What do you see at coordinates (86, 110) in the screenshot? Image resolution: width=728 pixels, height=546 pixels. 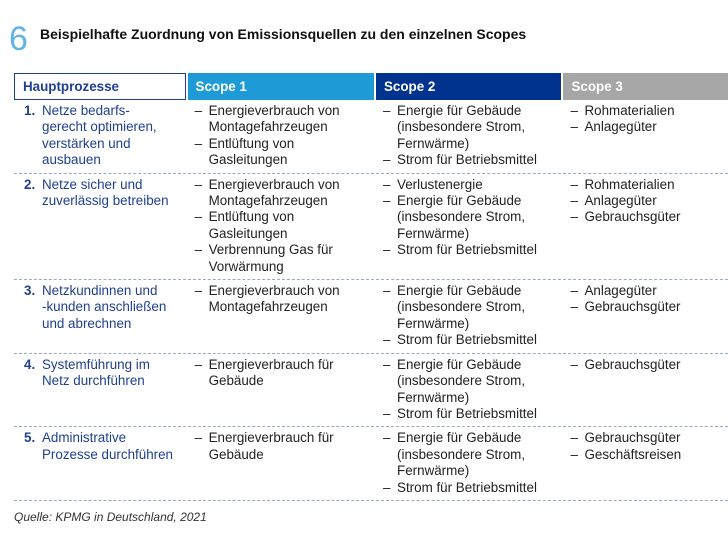 I see `process-line: Netze bedarfs-` at bounding box center [86, 110].